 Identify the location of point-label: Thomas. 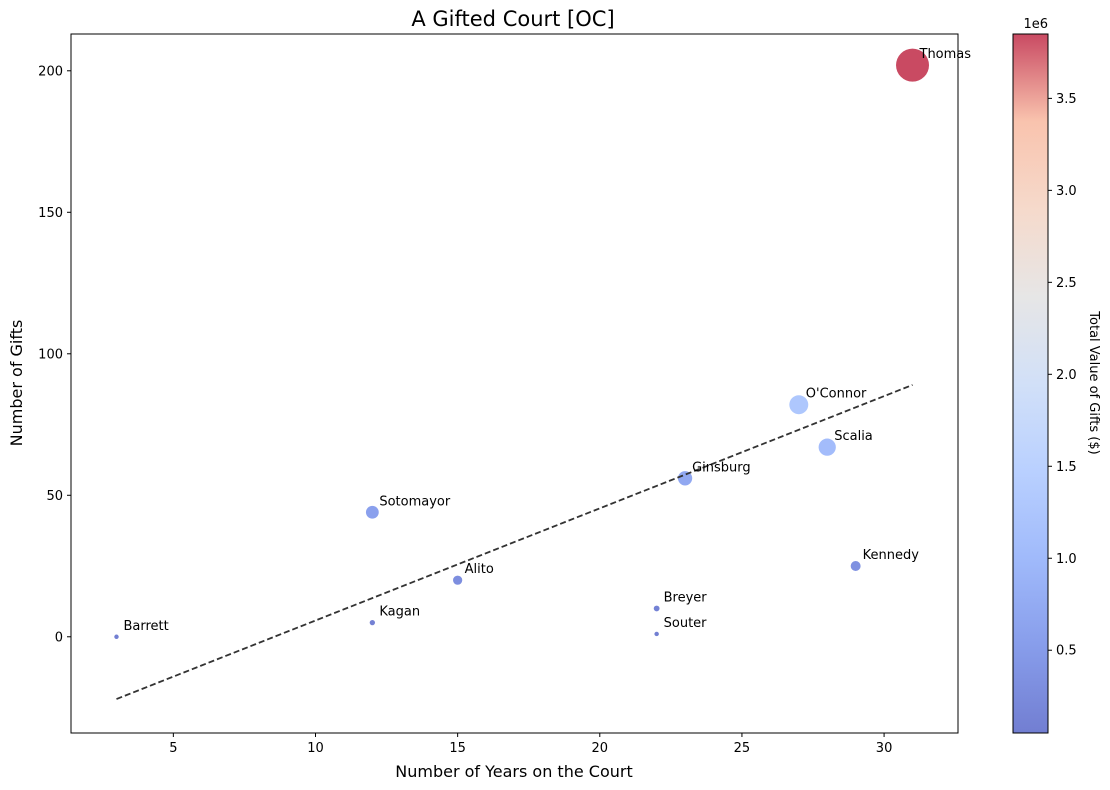
(945, 54).